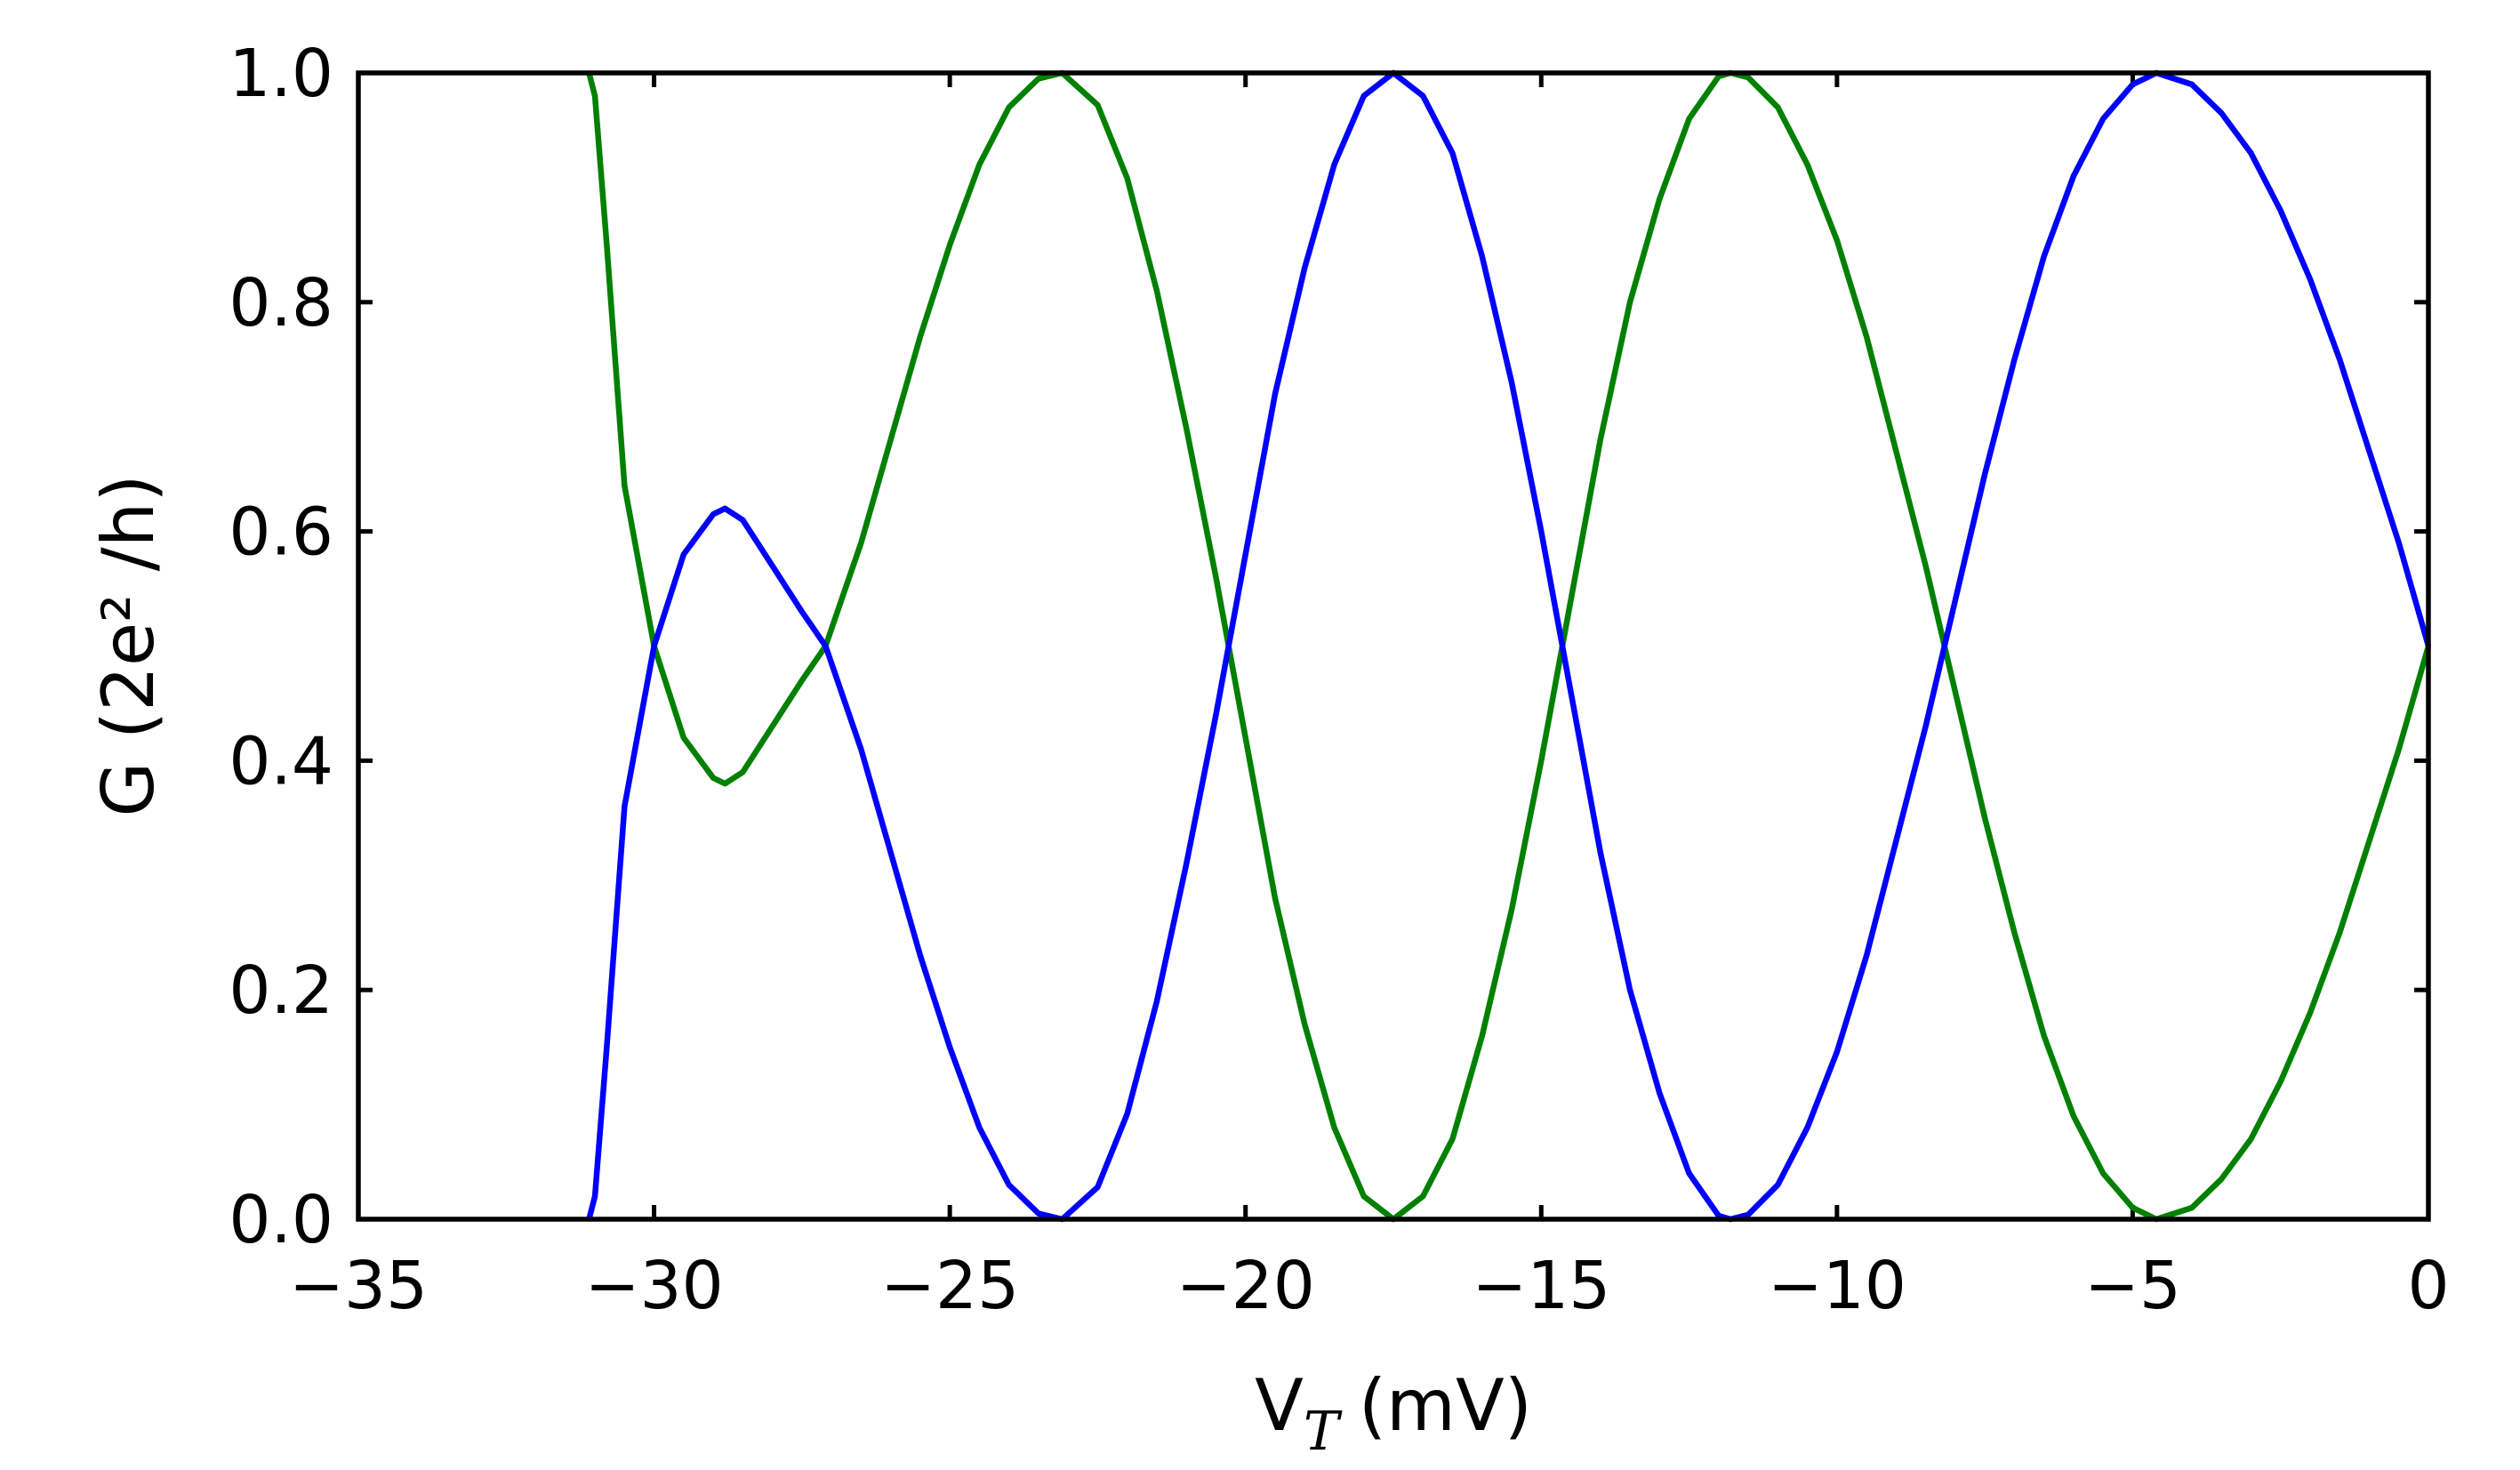 The width and height of the screenshot is (2520, 1470). Describe the element at coordinates (2132, 1286) in the screenshot. I see `x-tick-label: −5` at that location.